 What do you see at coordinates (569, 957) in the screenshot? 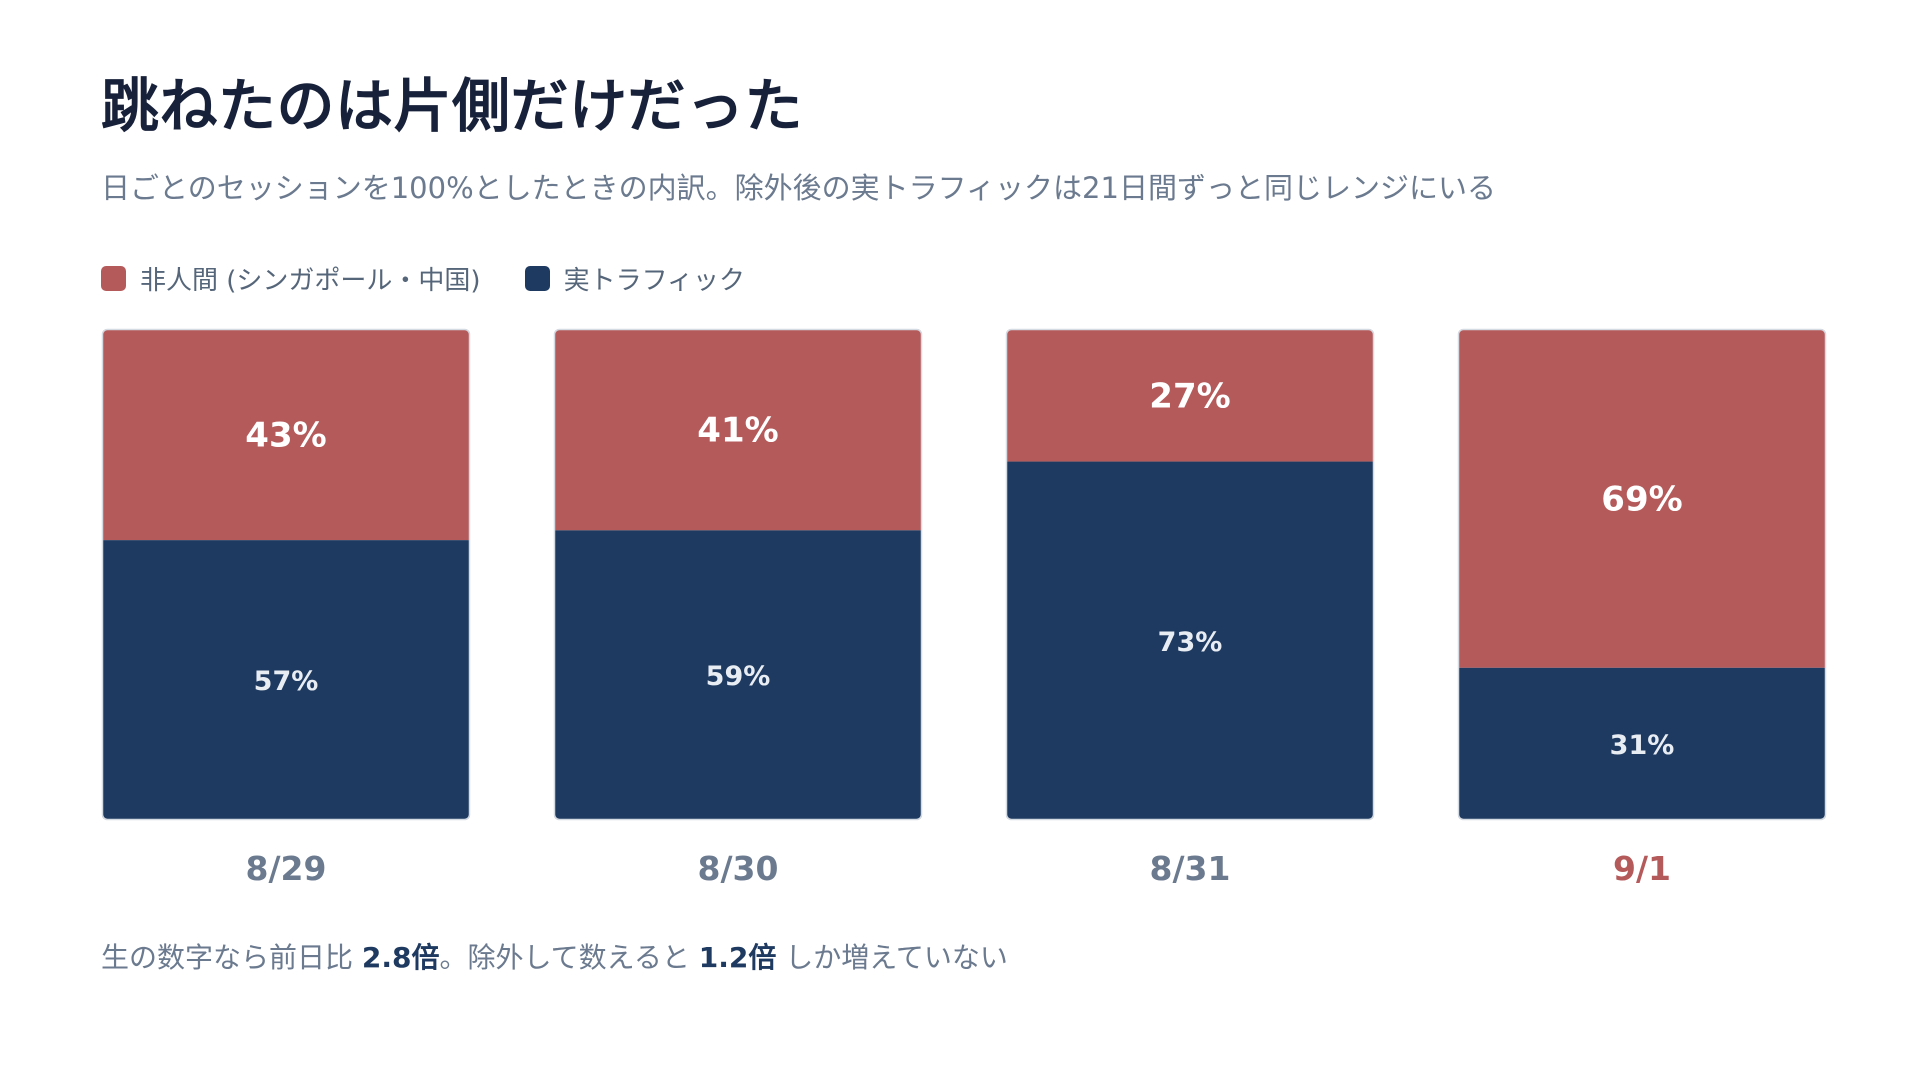
I see `footnote-part2: 。除外して数えると` at bounding box center [569, 957].